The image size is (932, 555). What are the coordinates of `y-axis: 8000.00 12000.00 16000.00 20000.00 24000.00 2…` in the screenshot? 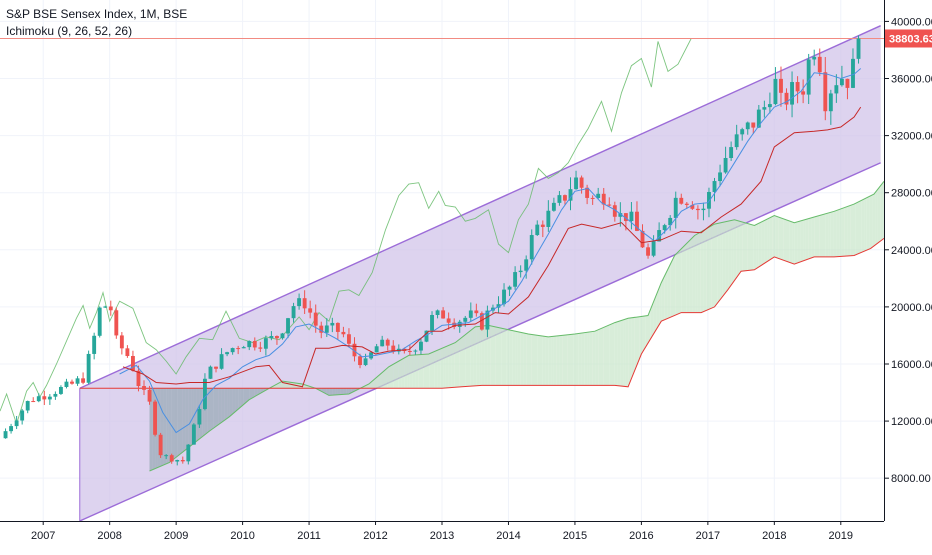 It's located at (908, 250).